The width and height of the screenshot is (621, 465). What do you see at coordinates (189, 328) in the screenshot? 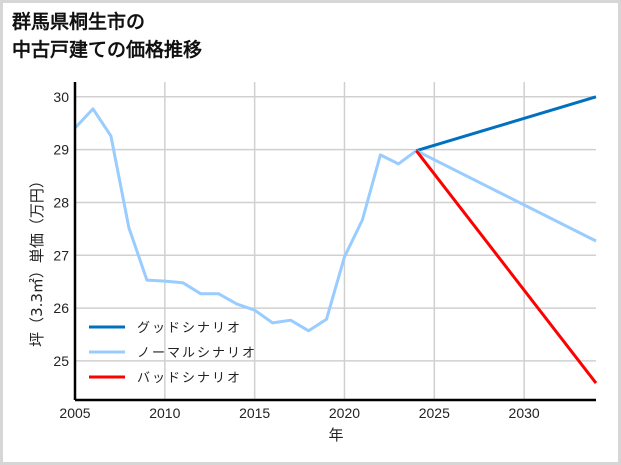
I see `legend-label: グッドシナリオ` at bounding box center [189, 328].